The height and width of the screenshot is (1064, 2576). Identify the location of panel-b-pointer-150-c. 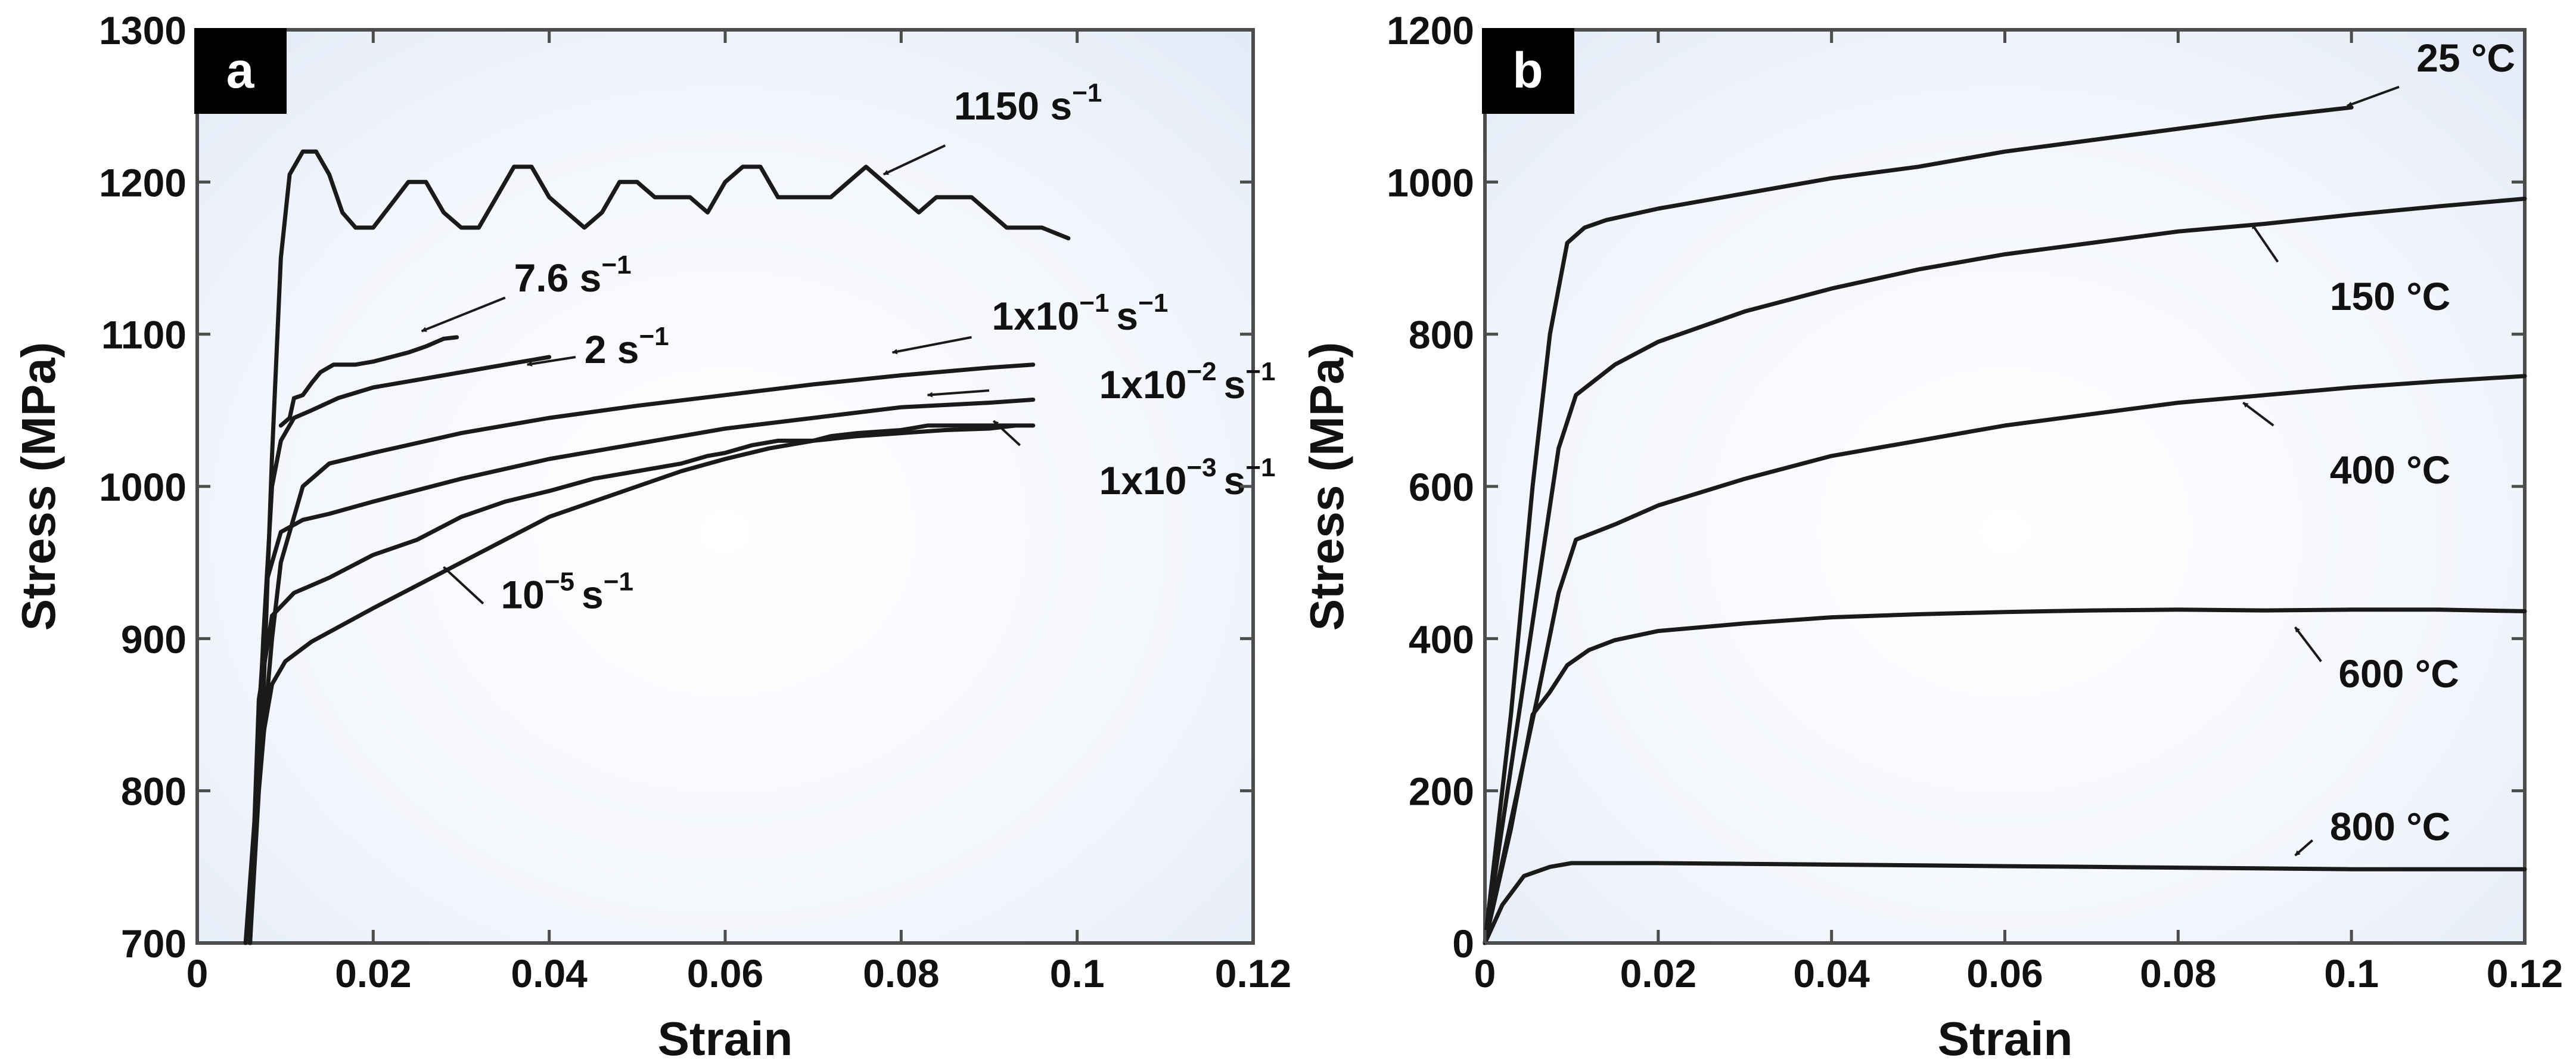
(2265, 243).